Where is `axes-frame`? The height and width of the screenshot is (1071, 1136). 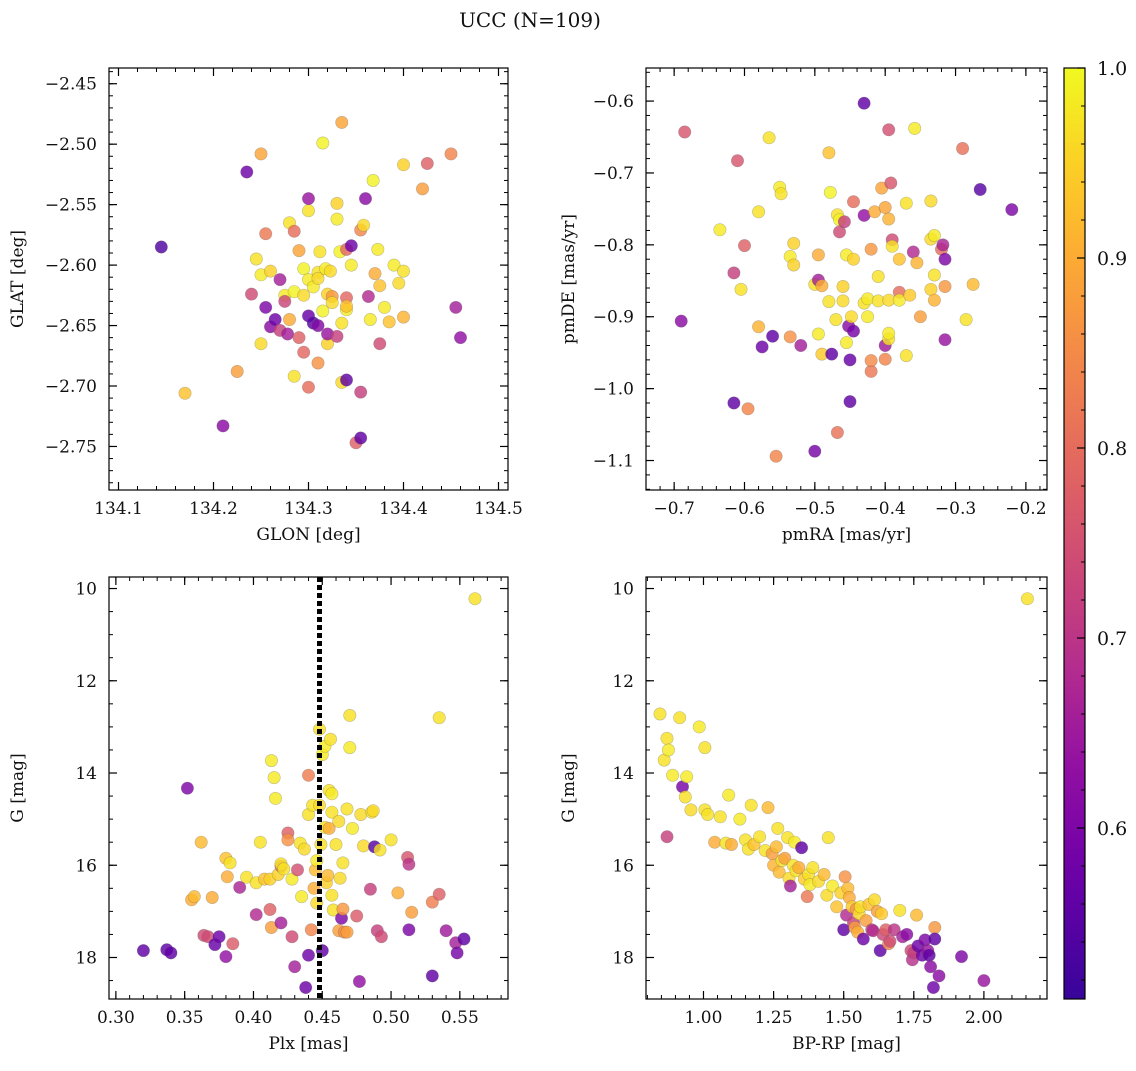 axes-frame is located at coordinates (846, 788).